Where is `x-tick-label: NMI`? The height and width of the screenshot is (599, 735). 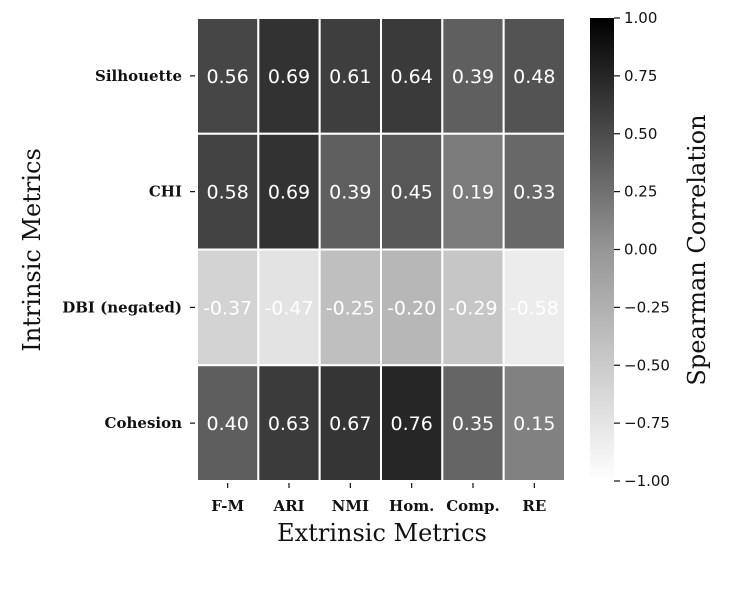
x-tick-label: NMI is located at coordinates (350, 506).